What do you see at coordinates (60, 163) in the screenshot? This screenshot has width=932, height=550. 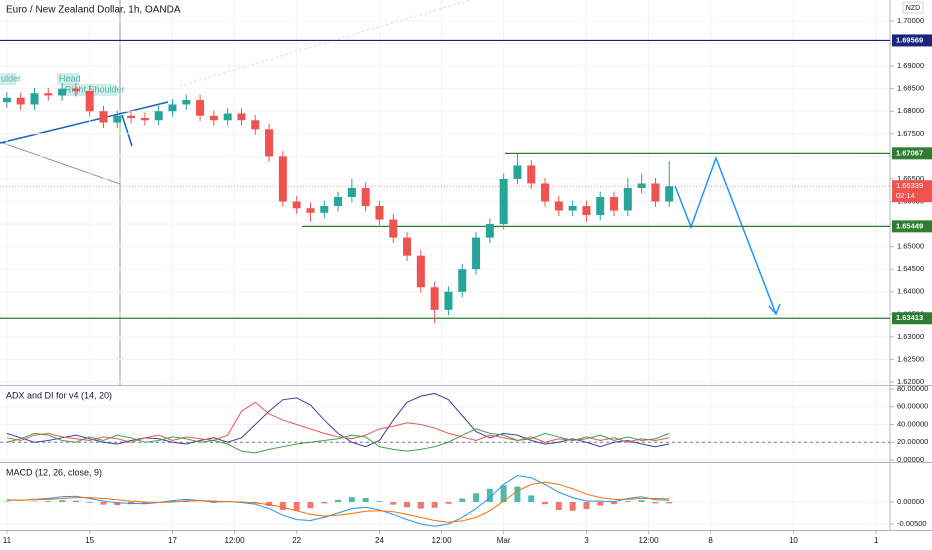 I see `trend-line` at bounding box center [60, 163].